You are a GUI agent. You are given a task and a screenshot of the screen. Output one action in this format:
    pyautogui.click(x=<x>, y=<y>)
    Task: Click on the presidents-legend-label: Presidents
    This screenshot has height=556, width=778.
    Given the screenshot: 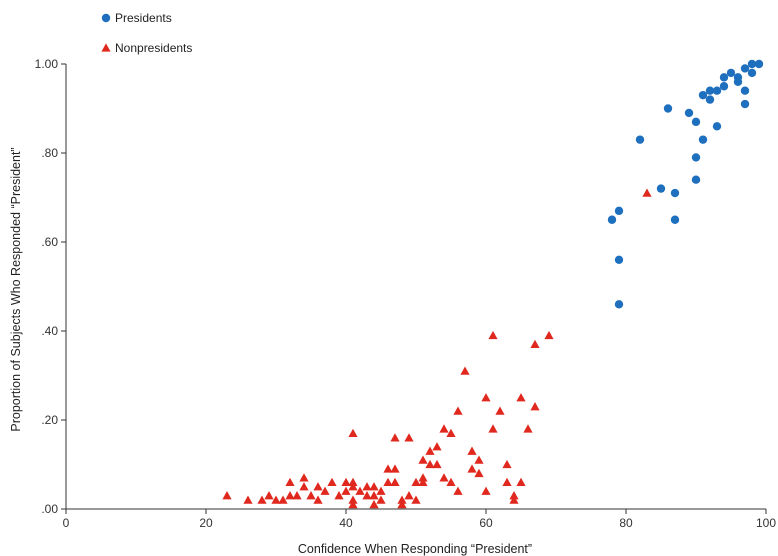 What is the action you would take?
    pyautogui.click(x=143, y=18)
    